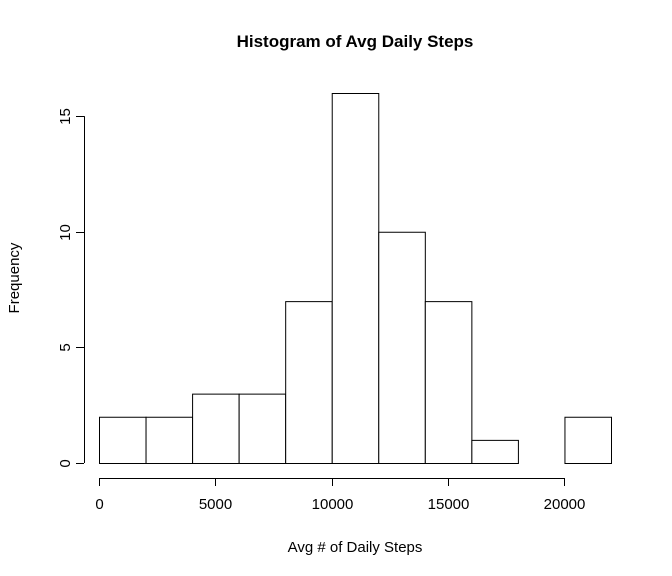  Describe the element at coordinates (71, 288) in the screenshot. I see `y-axis: 0 5 10 15` at that location.